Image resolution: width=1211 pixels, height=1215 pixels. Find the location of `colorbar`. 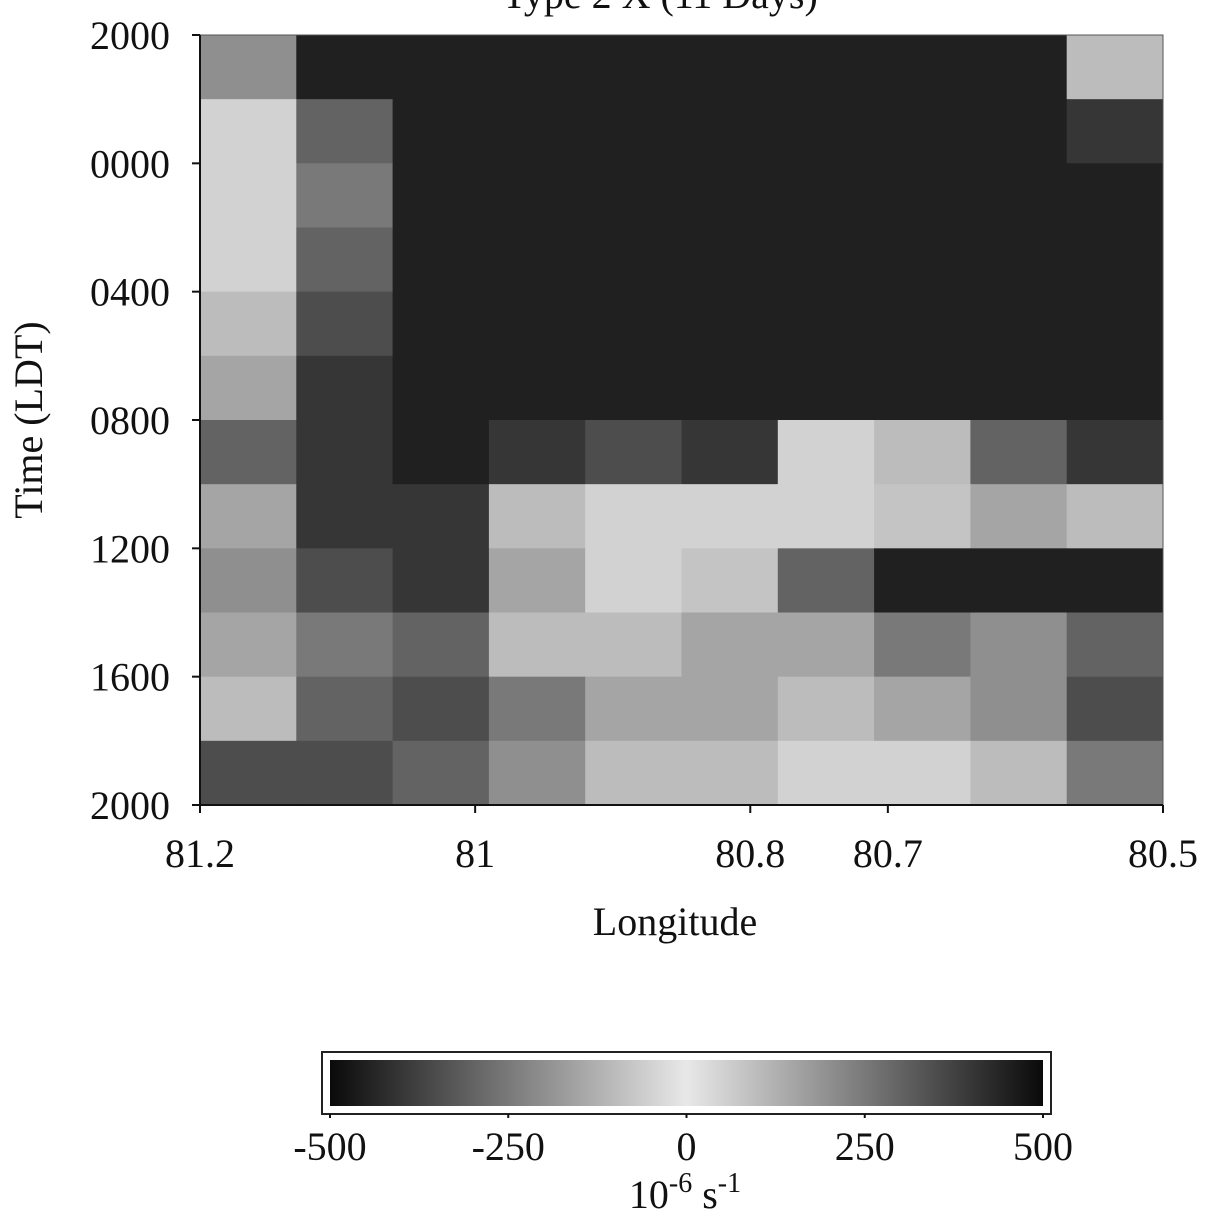

colorbar is located at coordinates (686, 1083).